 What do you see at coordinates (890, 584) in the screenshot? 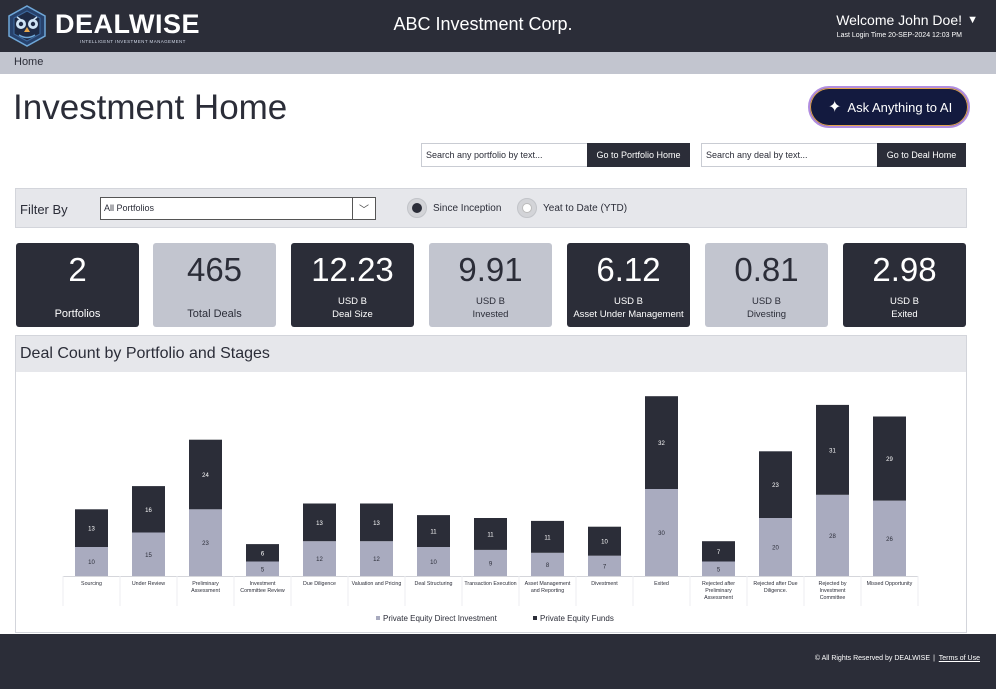
I see `x-tick-label: Missed Opportunity` at bounding box center [890, 584].